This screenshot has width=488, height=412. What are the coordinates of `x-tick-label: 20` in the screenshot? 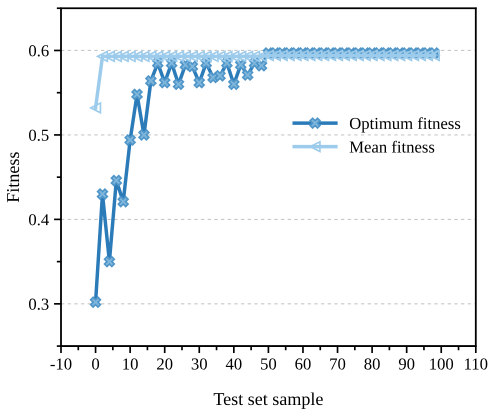 It's located at (164, 364).